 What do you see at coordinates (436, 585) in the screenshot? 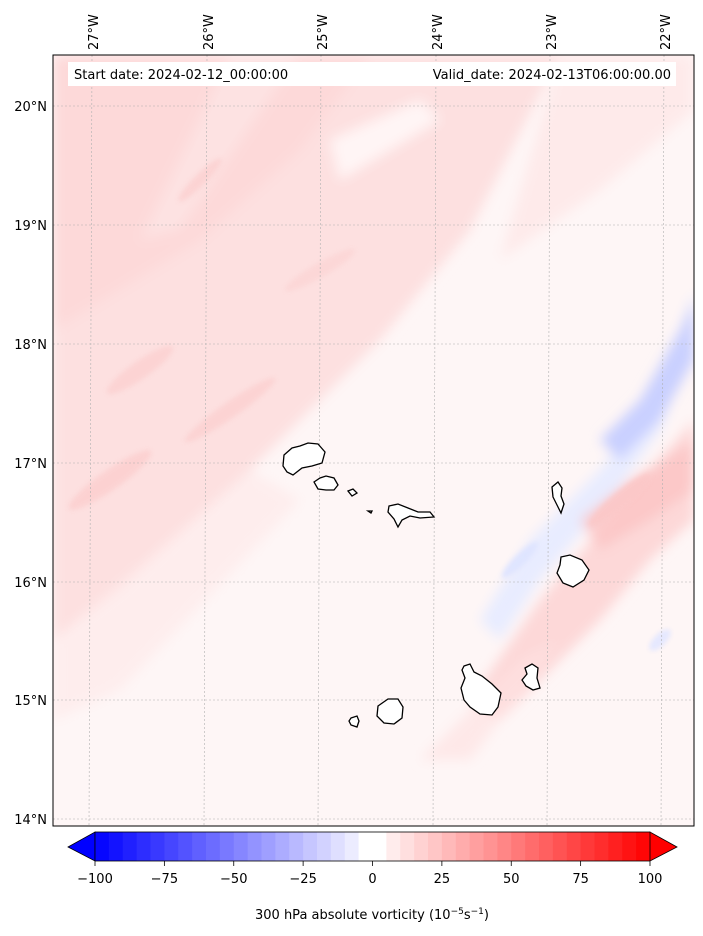
I see `coastlines` at bounding box center [436, 585].